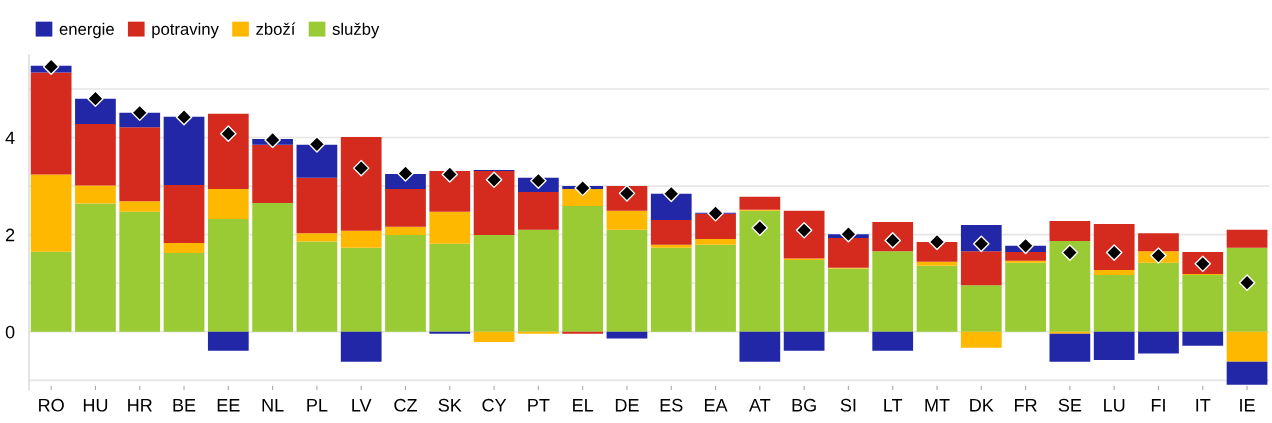  I want to click on x-tick-label: LT, so click(893, 405).